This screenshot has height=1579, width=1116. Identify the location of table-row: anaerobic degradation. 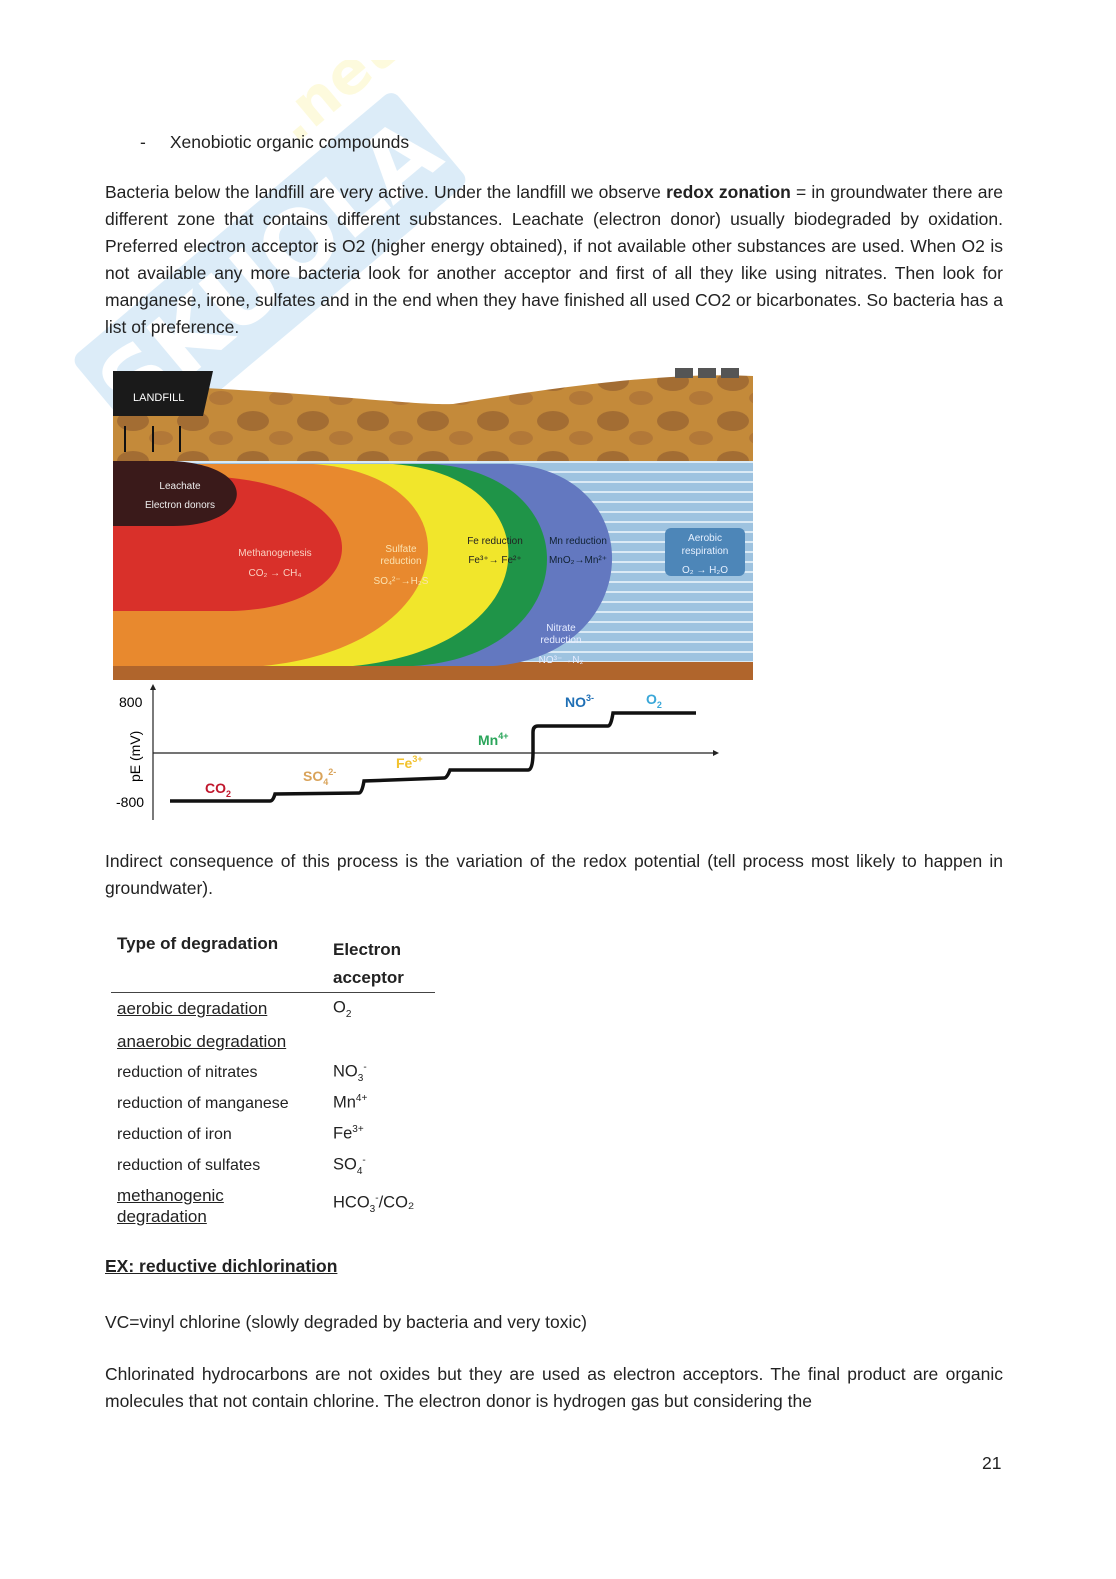
(273, 1042).